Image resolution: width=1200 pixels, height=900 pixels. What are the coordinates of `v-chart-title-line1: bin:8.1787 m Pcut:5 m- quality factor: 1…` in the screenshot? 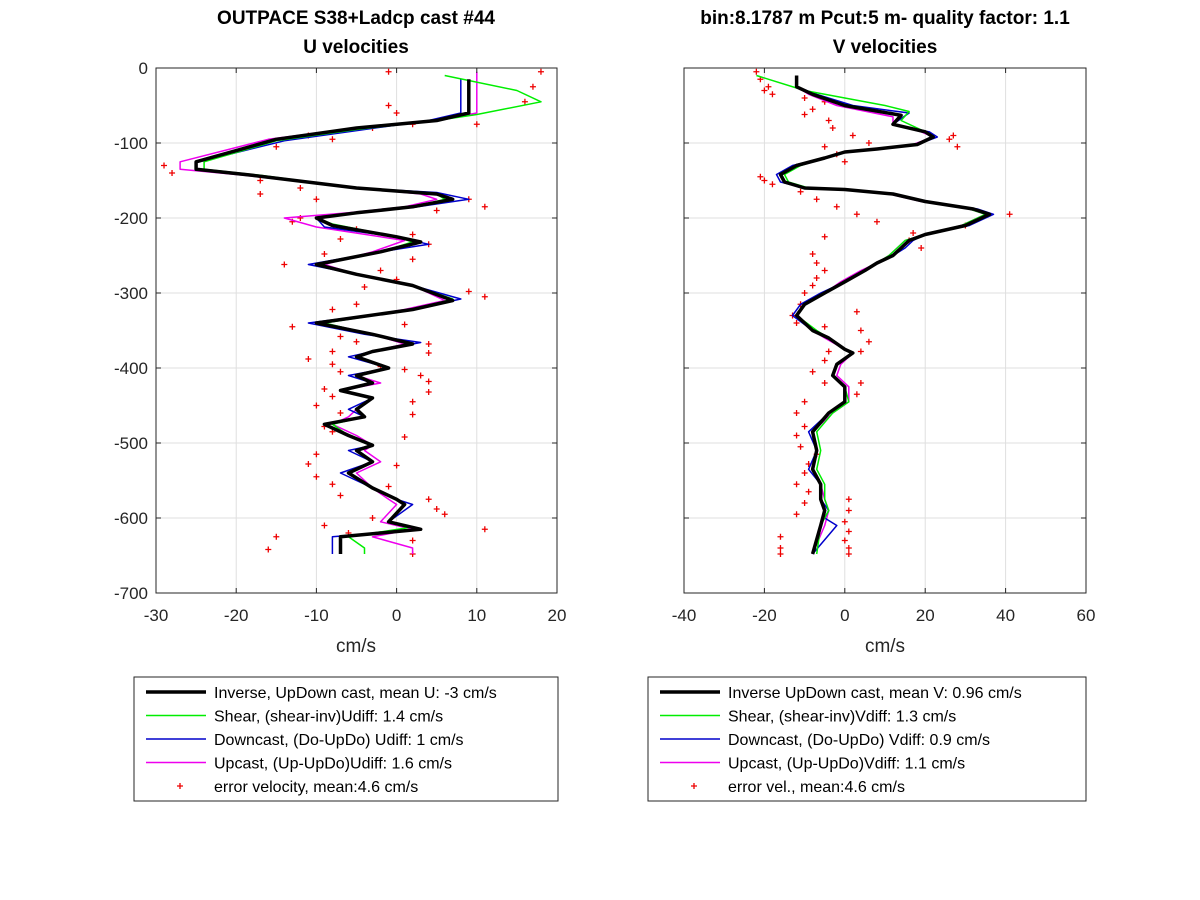 It's located at (885, 18).